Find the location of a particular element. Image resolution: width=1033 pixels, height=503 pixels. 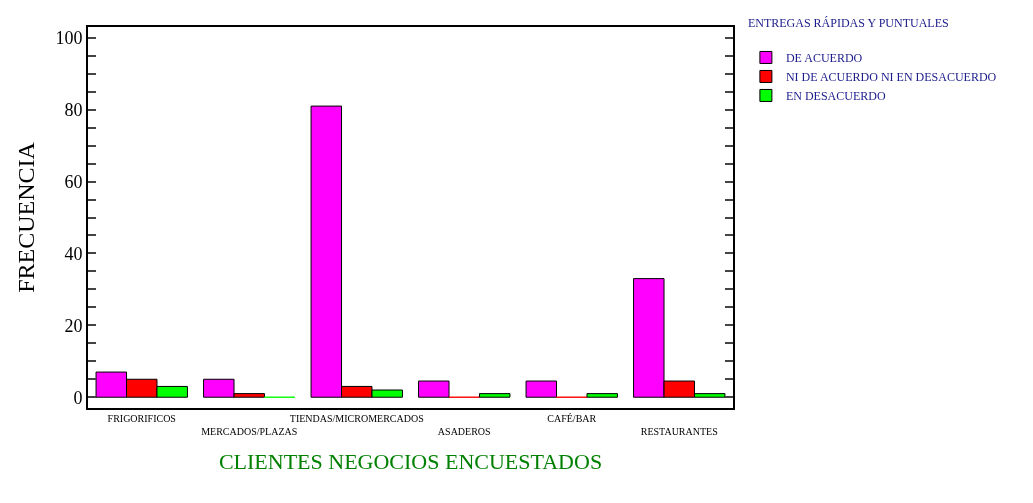

y-tick-label: 20 is located at coordinates (73, 325).